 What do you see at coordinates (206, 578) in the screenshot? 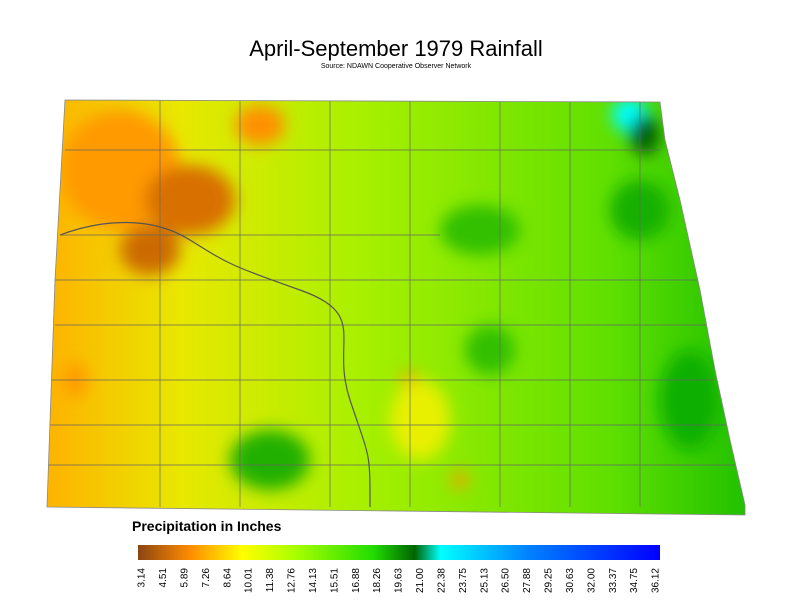
I see `legend-tick-label: 7.26` at bounding box center [206, 578].